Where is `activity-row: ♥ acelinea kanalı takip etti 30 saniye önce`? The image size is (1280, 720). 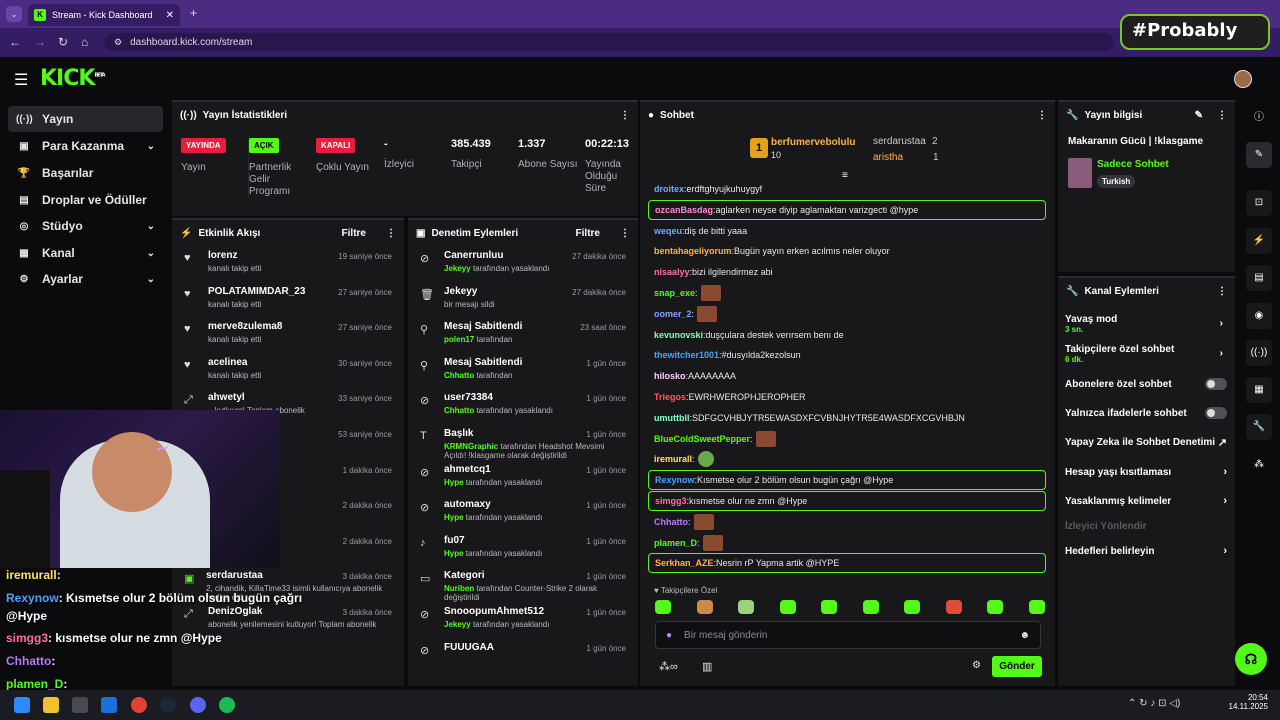 activity-row: ♥ acelinea kanalı takip etti 30 saniye önce is located at coordinates (288, 375).